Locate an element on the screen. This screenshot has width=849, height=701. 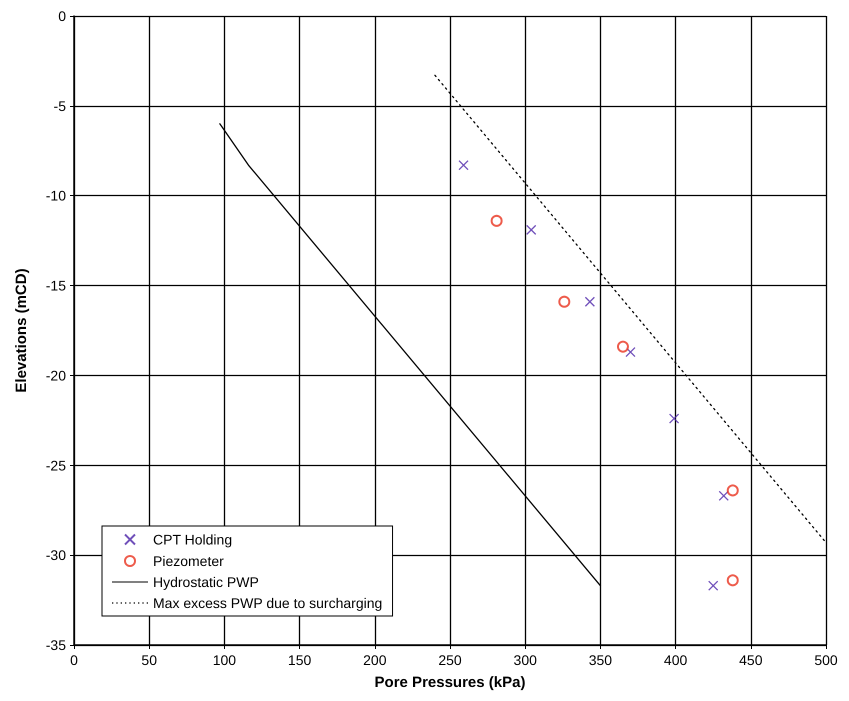
y-tick-label: -25 is located at coordinates (56, 465).